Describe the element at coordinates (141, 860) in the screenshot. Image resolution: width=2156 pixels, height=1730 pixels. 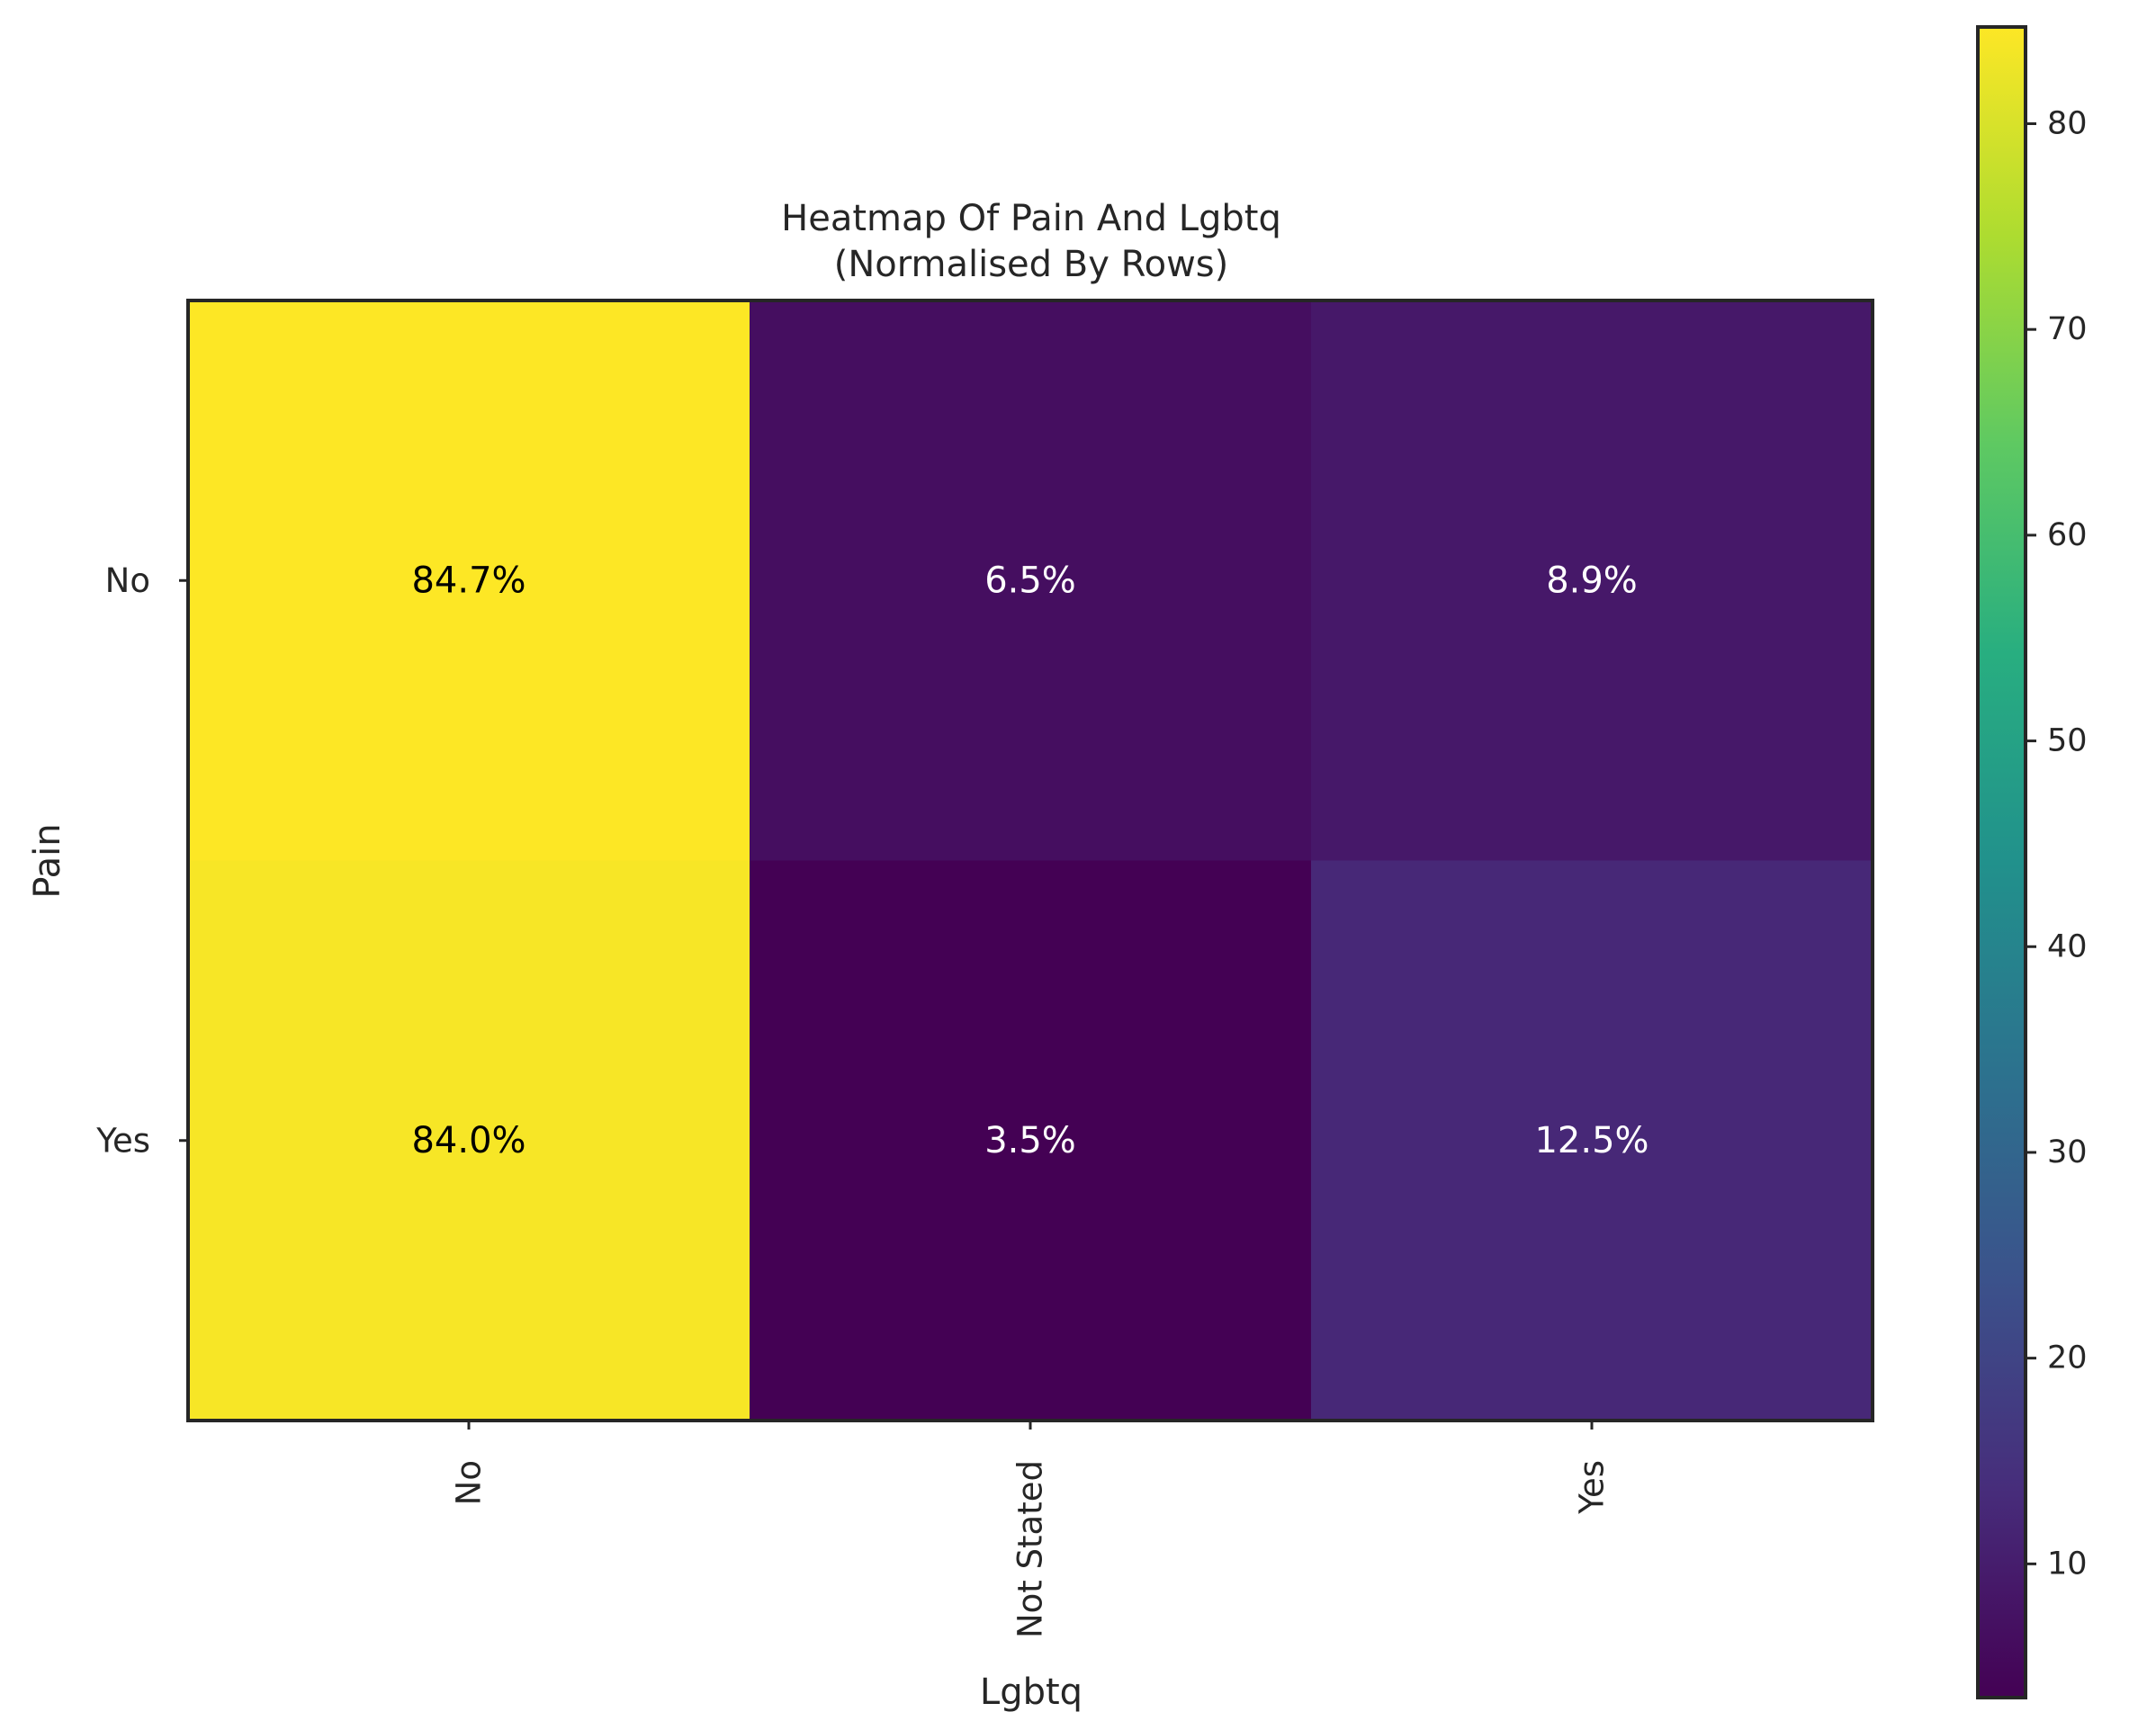
I see `y-axis-ticks: No Yes` at that location.